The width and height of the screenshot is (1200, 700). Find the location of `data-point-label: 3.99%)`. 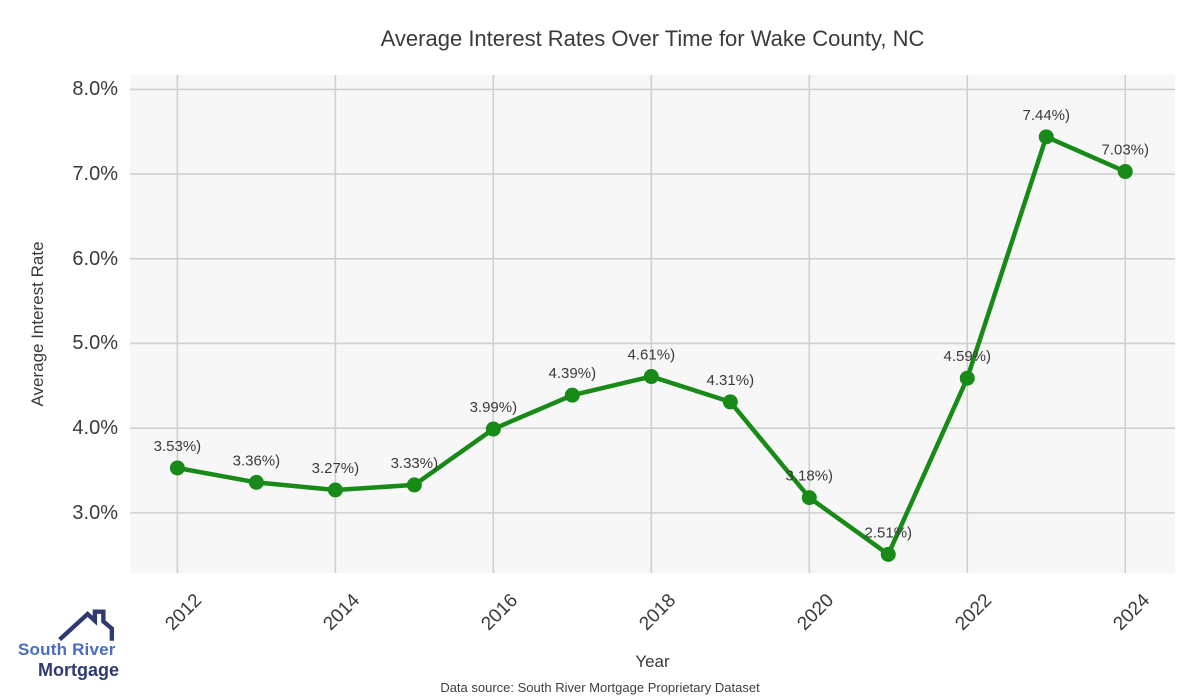

data-point-label: 3.99%) is located at coordinates (494, 407).